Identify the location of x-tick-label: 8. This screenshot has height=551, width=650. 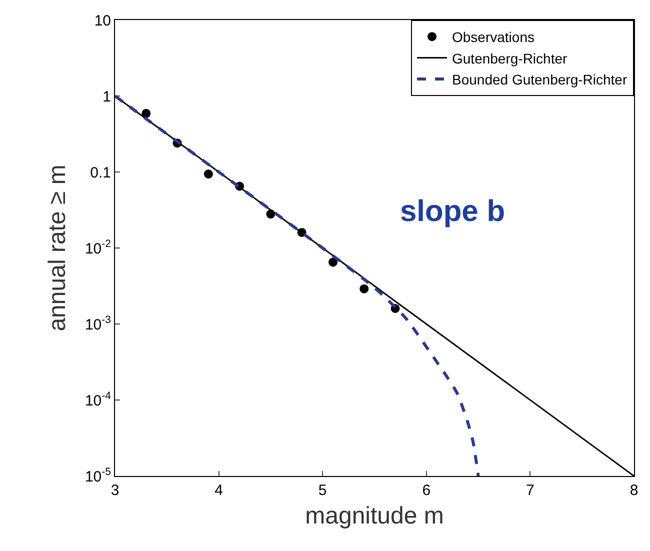
(634, 490).